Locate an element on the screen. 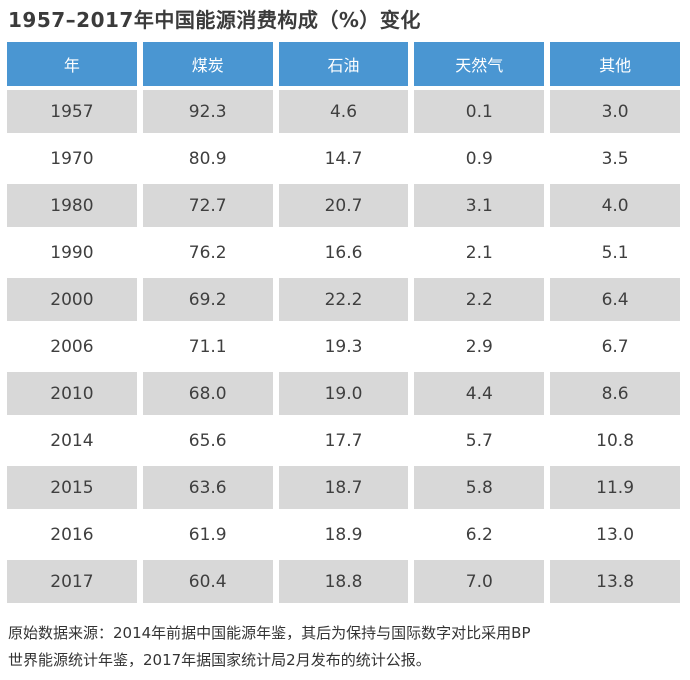 The height and width of the screenshot is (680, 690). table-cell: 92.3 is located at coordinates (207, 111).